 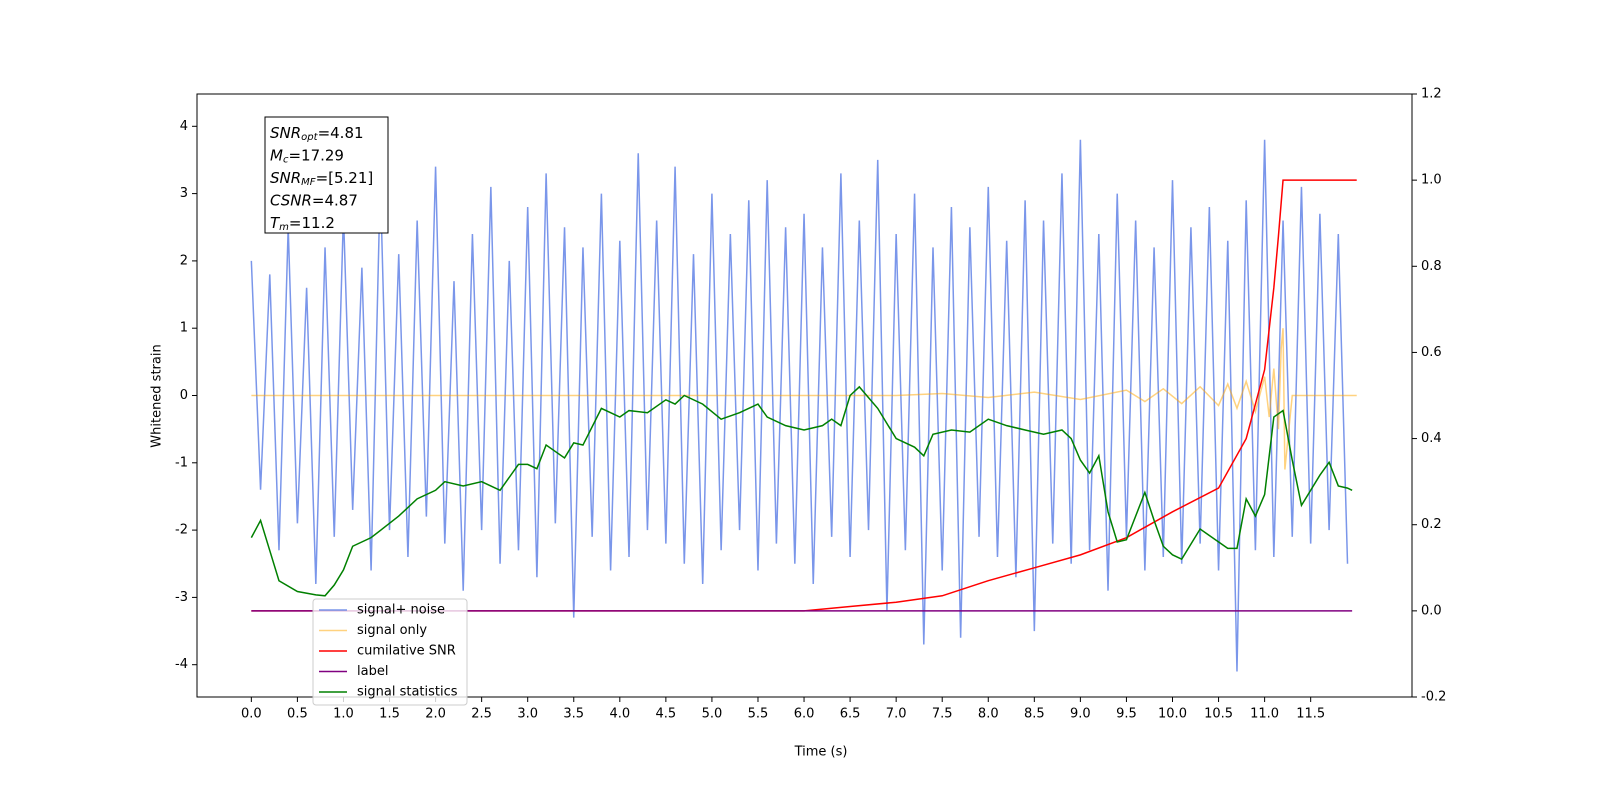 What do you see at coordinates (184, 395) in the screenshot?
I see `y-tick-label: 0` at bounding box center [184, 395].